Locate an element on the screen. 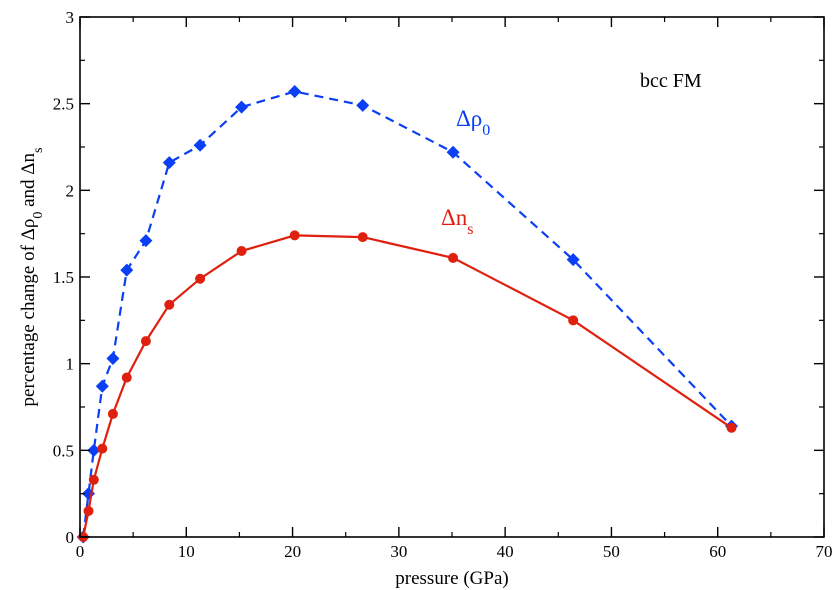  y-tick-label: 2.5 is located at coordinates (63, 104).